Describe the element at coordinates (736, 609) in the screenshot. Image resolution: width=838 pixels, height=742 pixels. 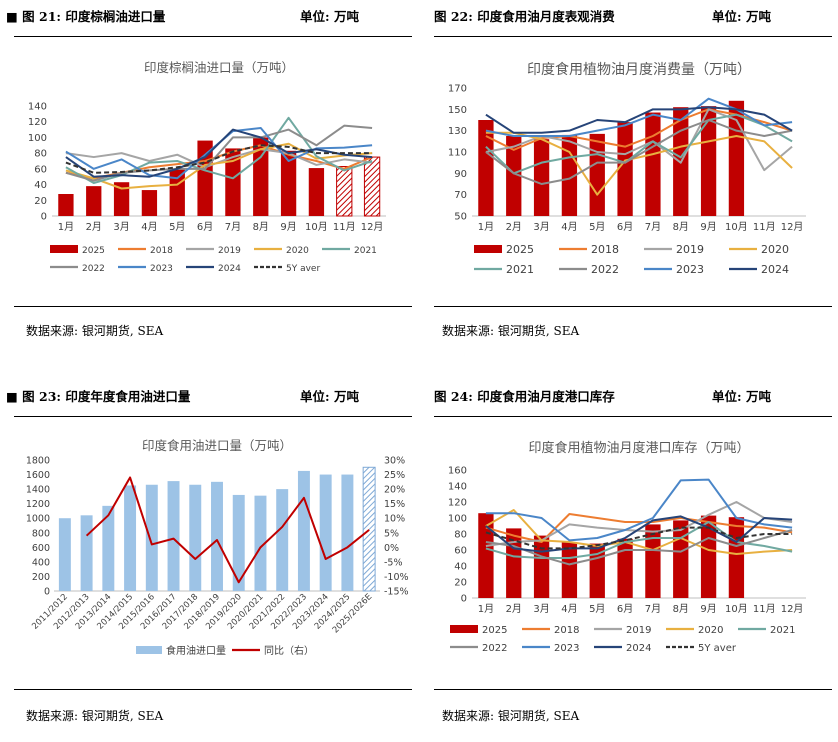
I see `x-tick-label: 10月` at that location.